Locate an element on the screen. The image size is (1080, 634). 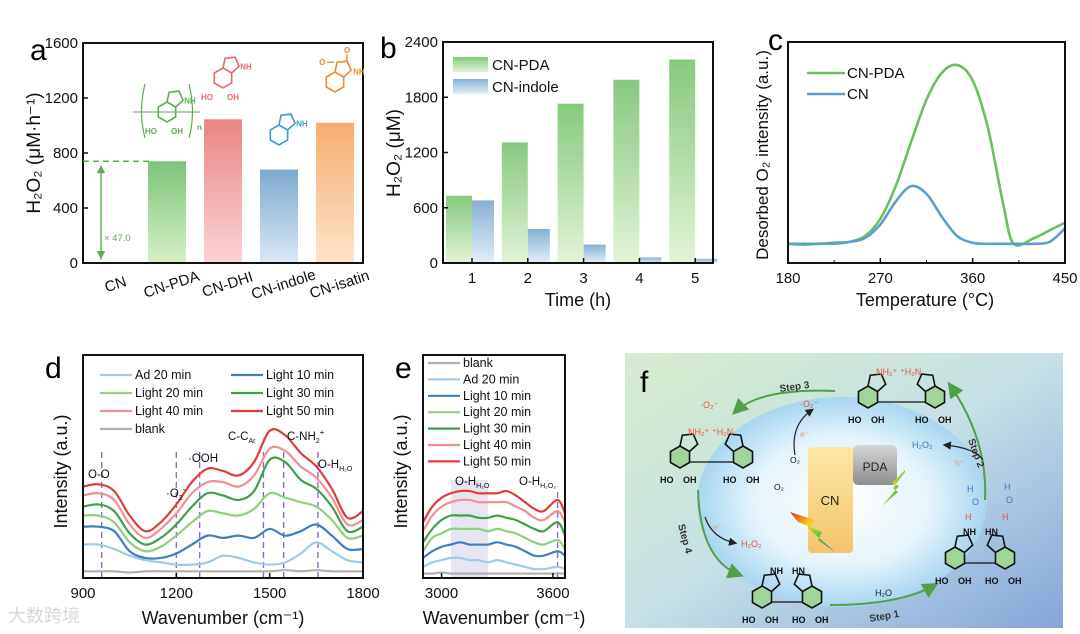
enhancement-label: × 47.0 is located at coordinates (117, 238).